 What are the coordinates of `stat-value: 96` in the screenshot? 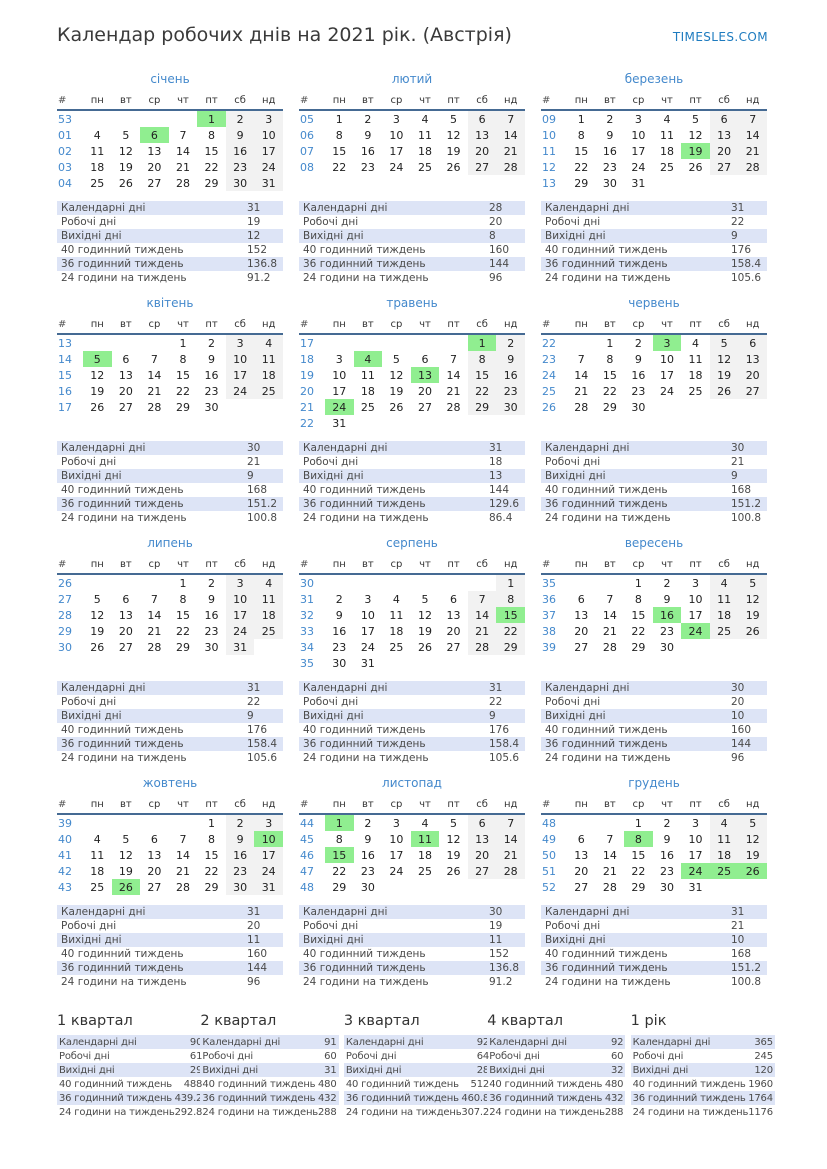 It's located at (254, 982).